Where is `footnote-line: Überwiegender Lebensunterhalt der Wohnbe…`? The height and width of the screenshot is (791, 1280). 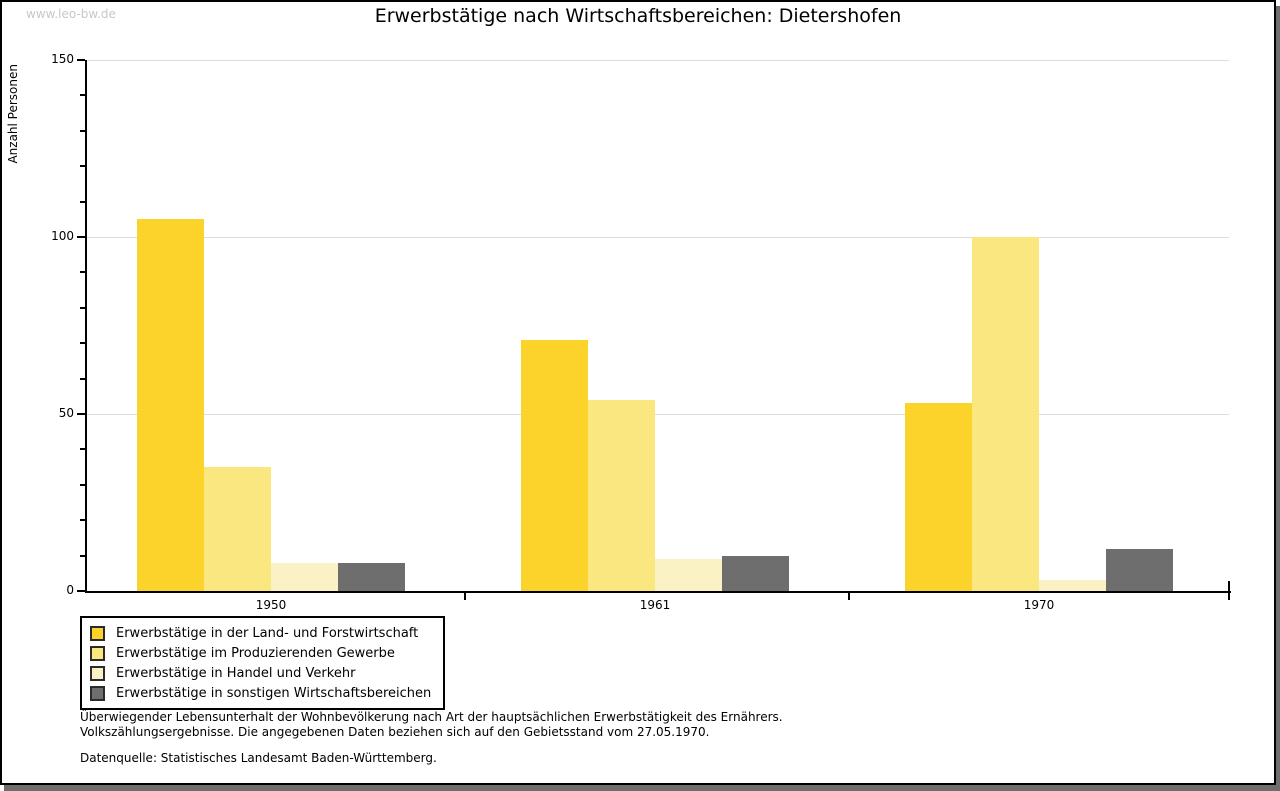 footnote-line: Überwiegender Lebensunterhalt der Wohnbe… is located at coordinates (431, 717).